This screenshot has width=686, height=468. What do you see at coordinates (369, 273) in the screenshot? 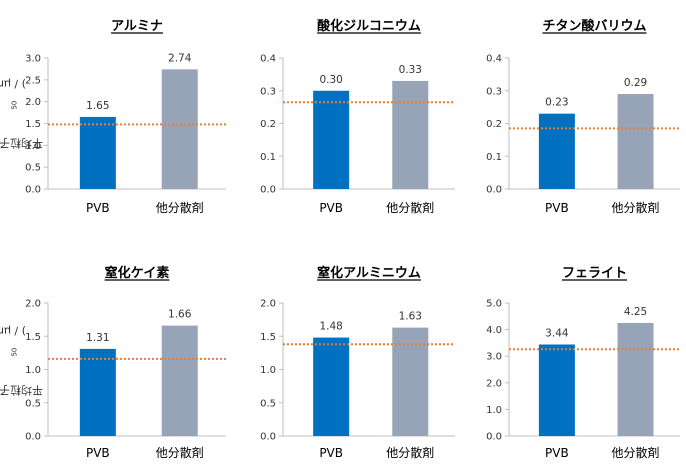
I see `chart-title-5: 窒化アルミニウム` at bounding box center [369, 273].